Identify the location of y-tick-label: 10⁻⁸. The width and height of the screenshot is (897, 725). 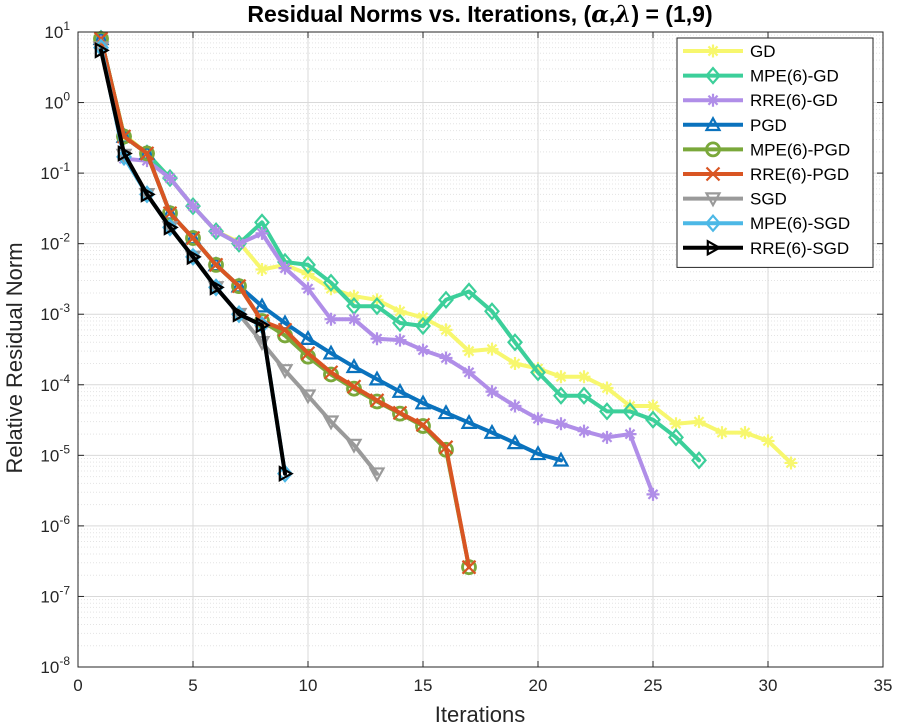
(55, 665).